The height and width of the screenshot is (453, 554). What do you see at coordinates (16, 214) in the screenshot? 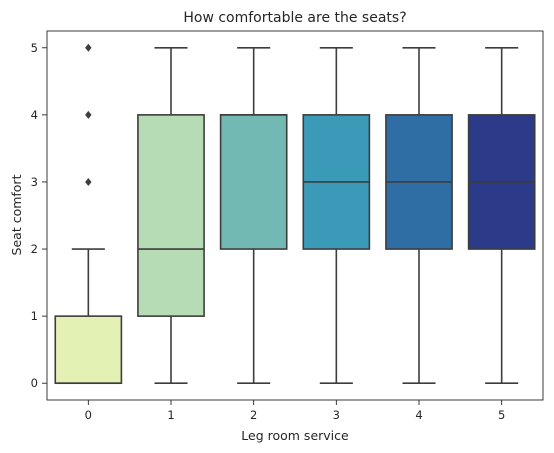
I see `y-axis-label: Seat comfort` at bounding box center [16, 214].